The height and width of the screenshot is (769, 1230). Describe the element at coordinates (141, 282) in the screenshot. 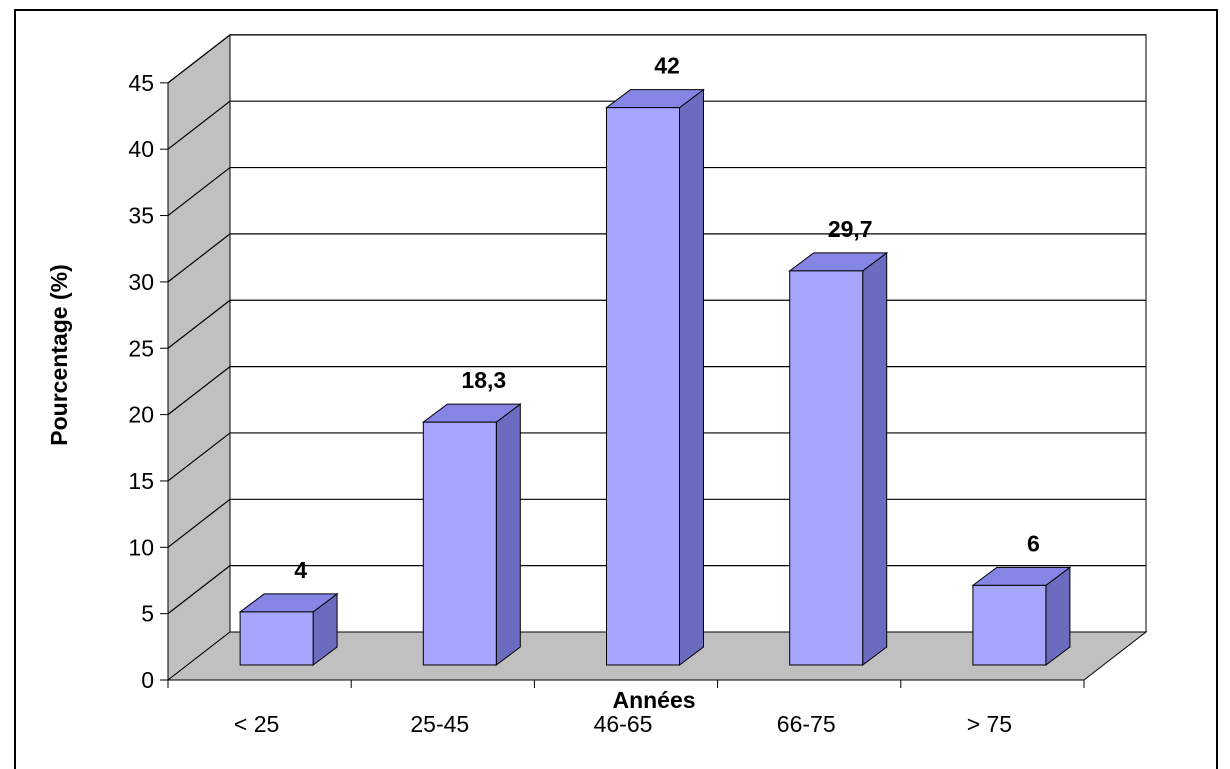

I see `y-tick-label: 30` at that location.